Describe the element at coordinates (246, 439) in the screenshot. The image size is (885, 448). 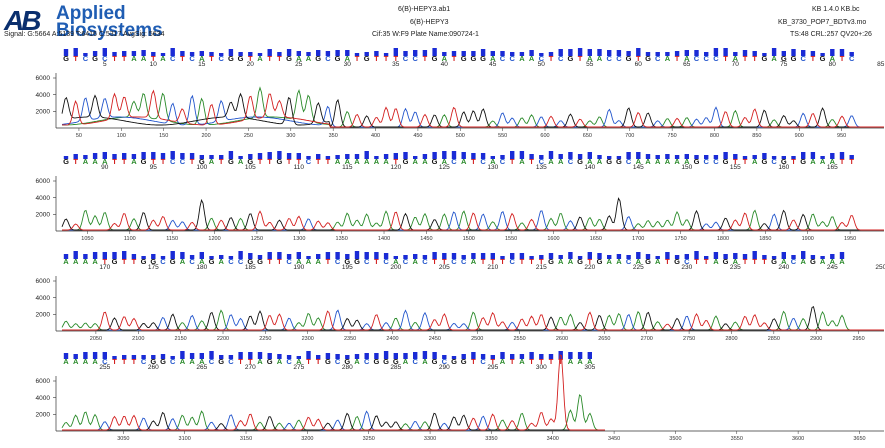
I see `scan-tick-label: 3150` at that location.